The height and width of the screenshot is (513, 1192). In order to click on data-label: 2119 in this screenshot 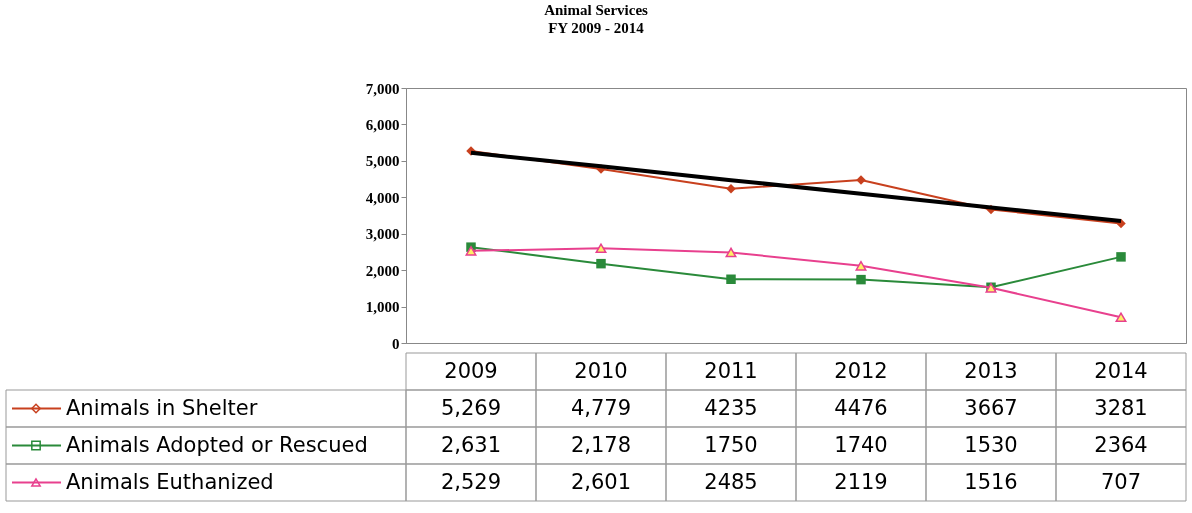, I will do `click(861, 481)`.